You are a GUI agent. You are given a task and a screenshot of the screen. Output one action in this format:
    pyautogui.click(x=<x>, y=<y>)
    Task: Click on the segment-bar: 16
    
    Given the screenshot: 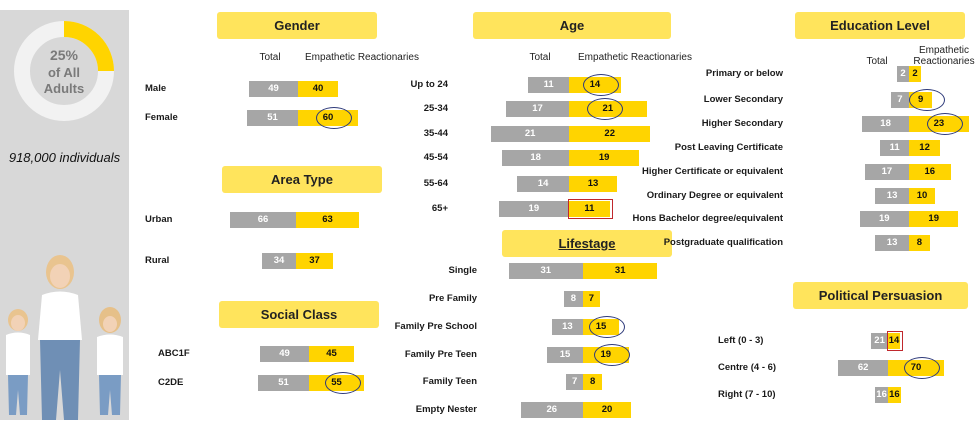 What is the action you would take?
    pyautogui.click(x=894, y=395)
    